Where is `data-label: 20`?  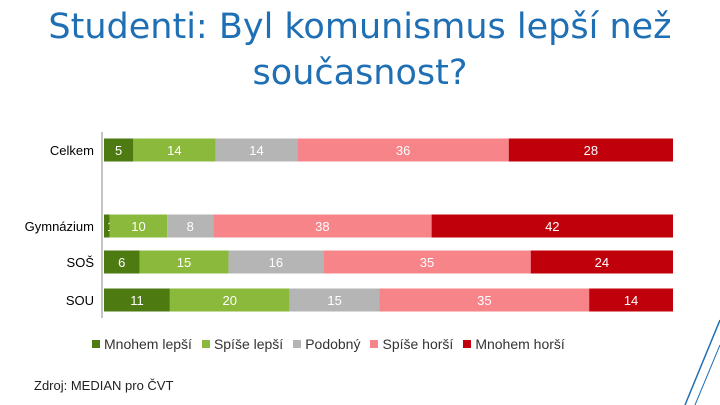
data-label: 20 is located at coordinates (230, 300).